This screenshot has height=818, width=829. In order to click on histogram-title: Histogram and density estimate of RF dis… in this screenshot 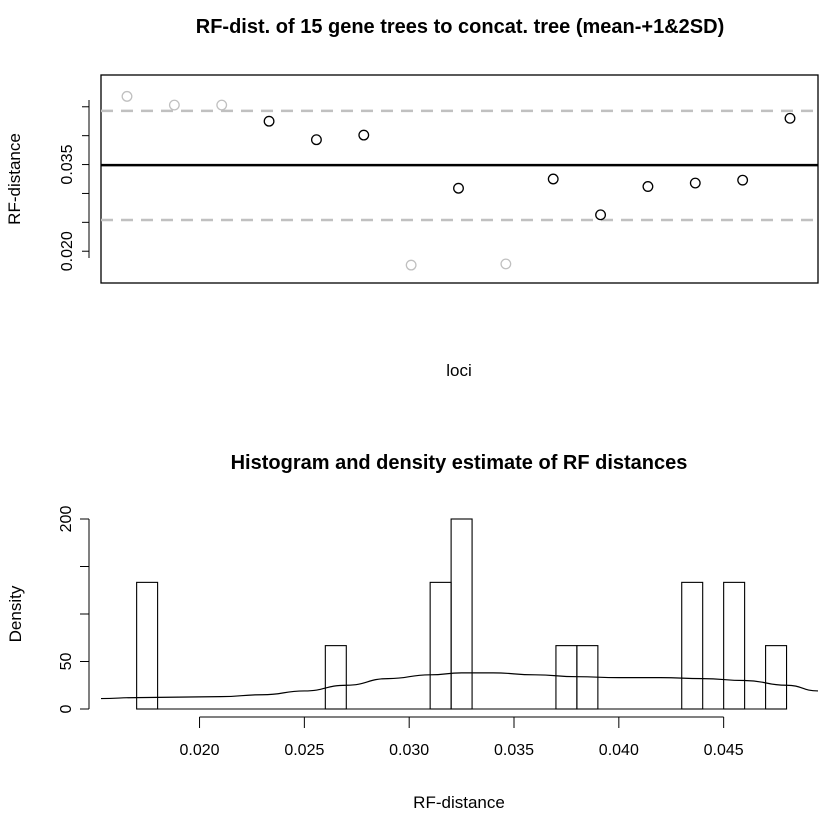, I will do `click(459, 463)`.